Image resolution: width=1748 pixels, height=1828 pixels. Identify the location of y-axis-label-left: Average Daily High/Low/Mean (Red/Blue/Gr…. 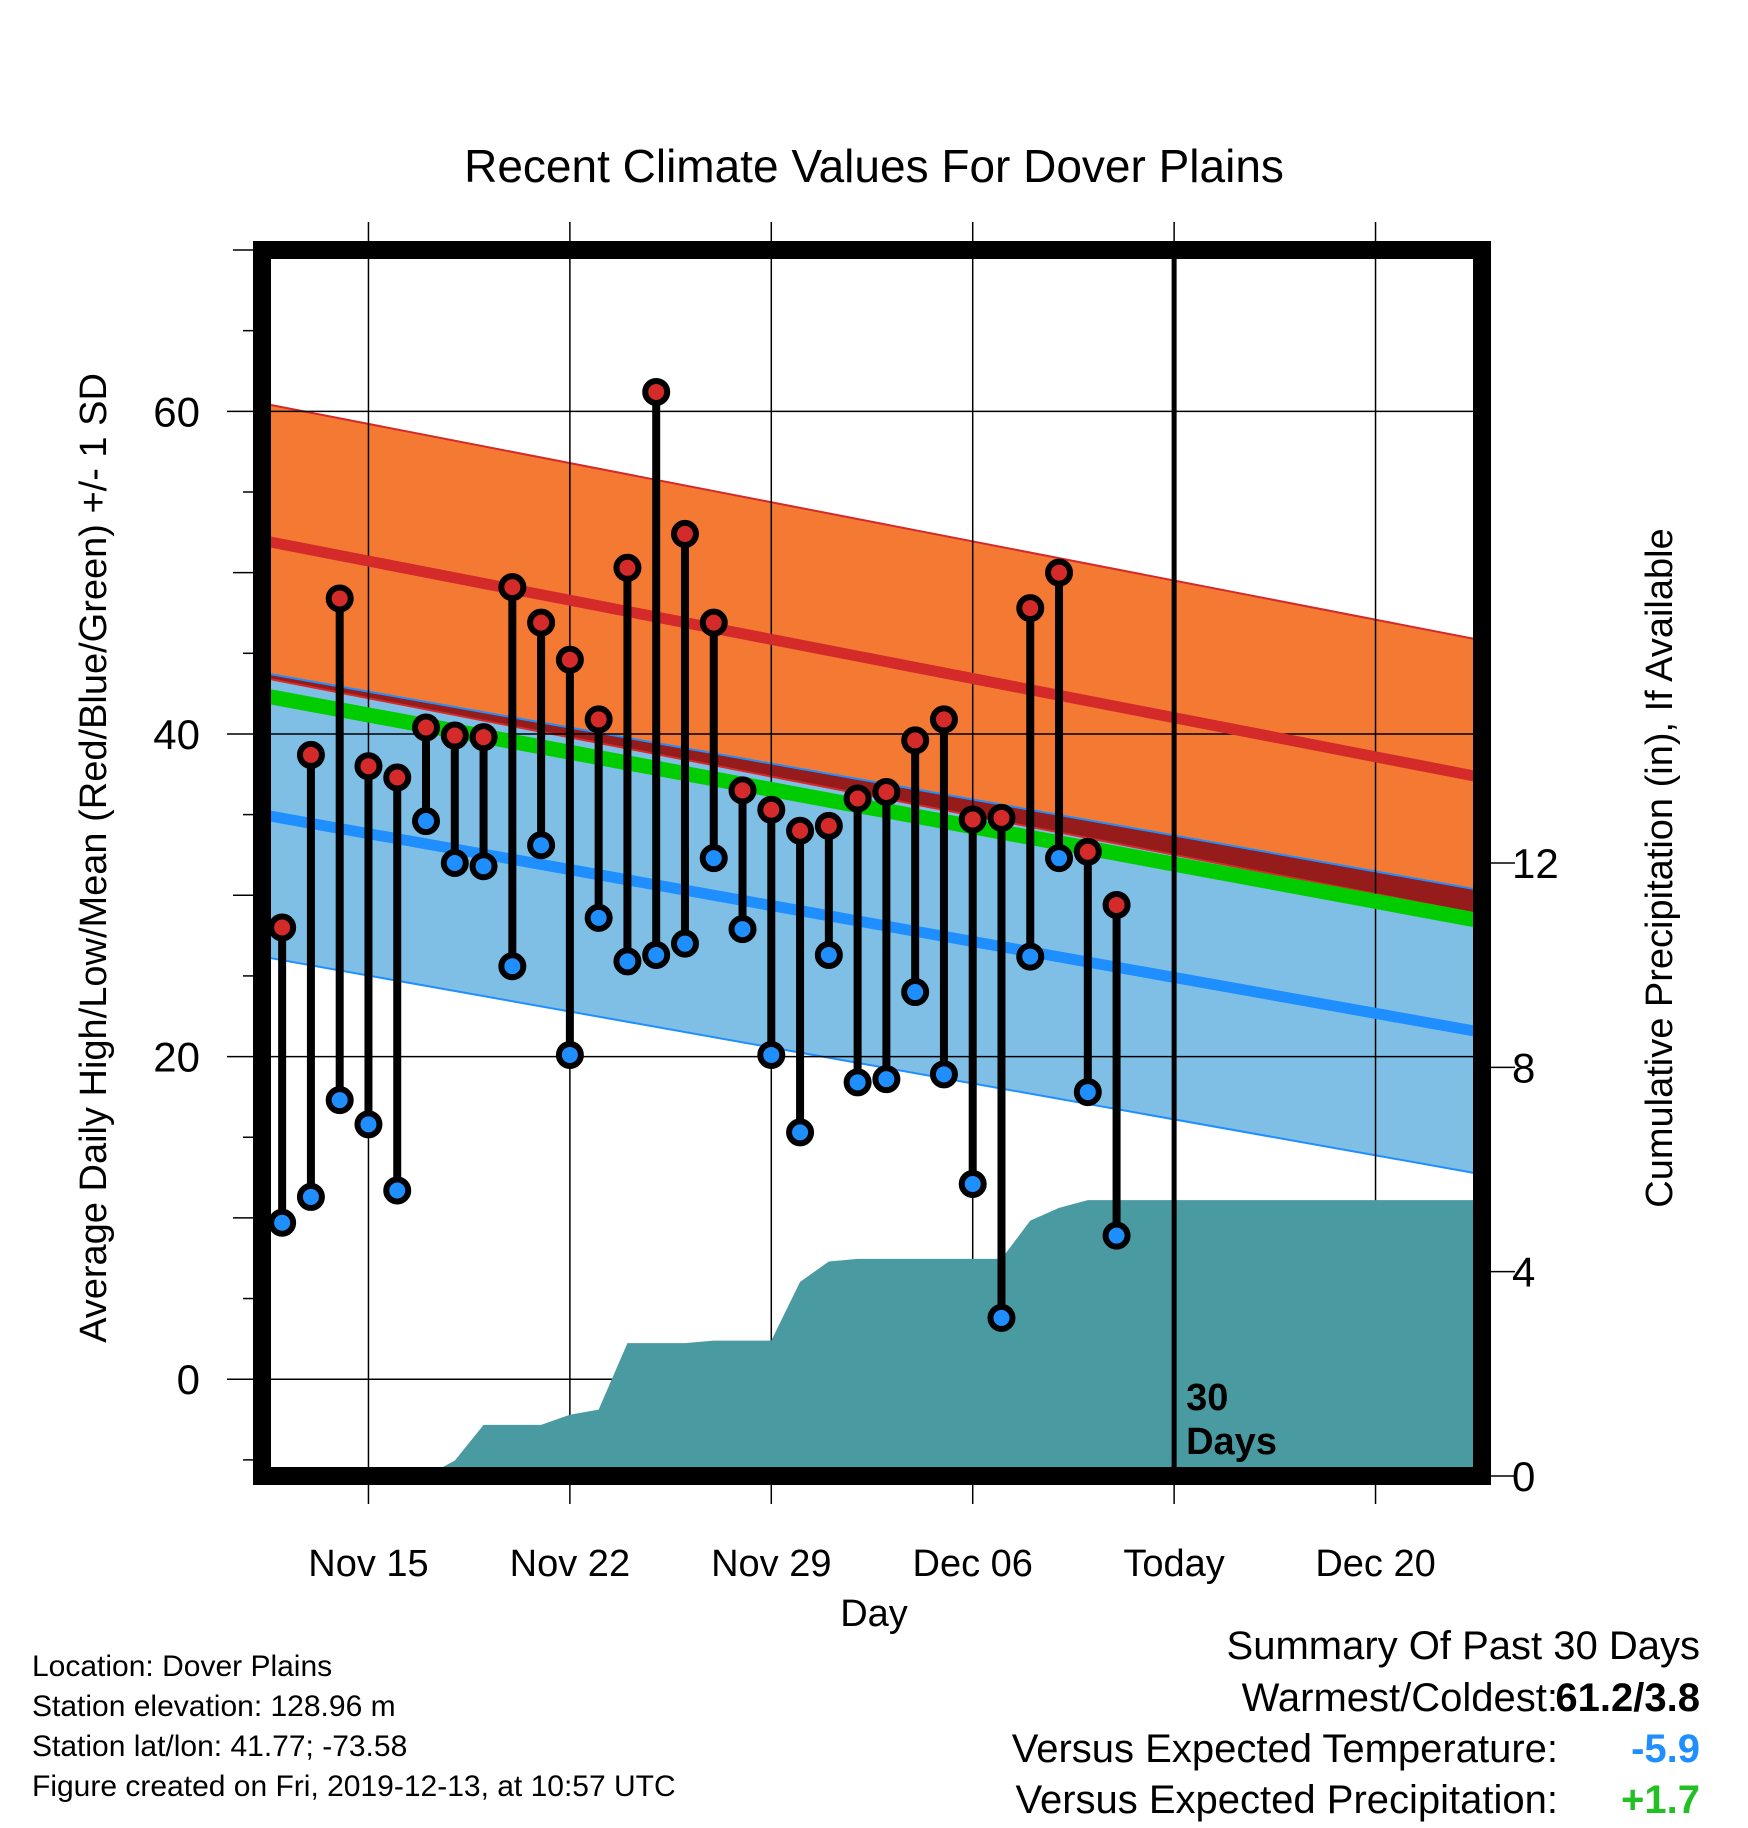
(94, 858).